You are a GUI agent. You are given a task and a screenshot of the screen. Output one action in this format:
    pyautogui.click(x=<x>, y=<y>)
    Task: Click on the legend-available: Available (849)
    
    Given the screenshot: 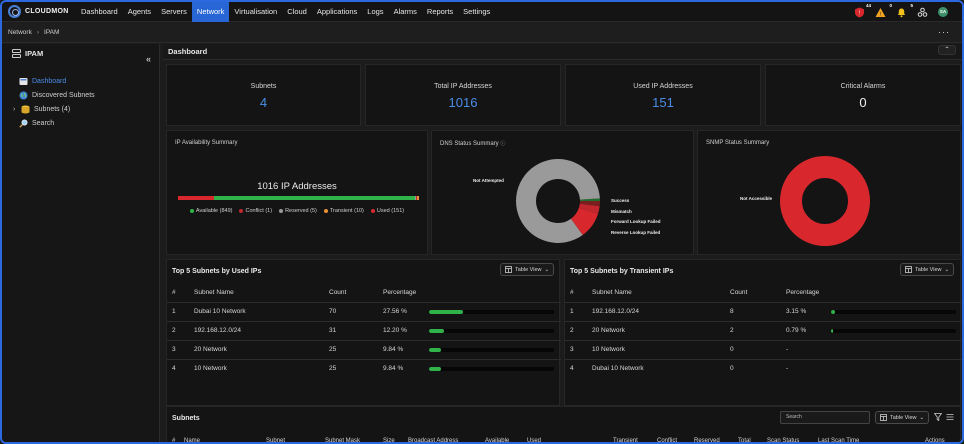 What is the action you would take?
    pyautogui.click(x=210, y=211)
    